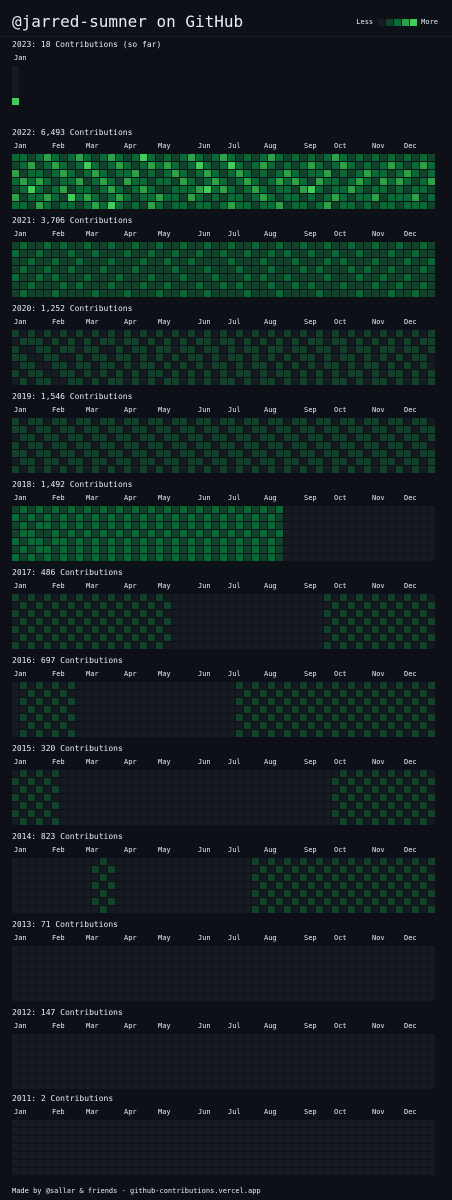 The image size is (452, 1200). Describe the element at coordinates (130, 410) in the screenshot. I see `month-label: Apr` at that location.